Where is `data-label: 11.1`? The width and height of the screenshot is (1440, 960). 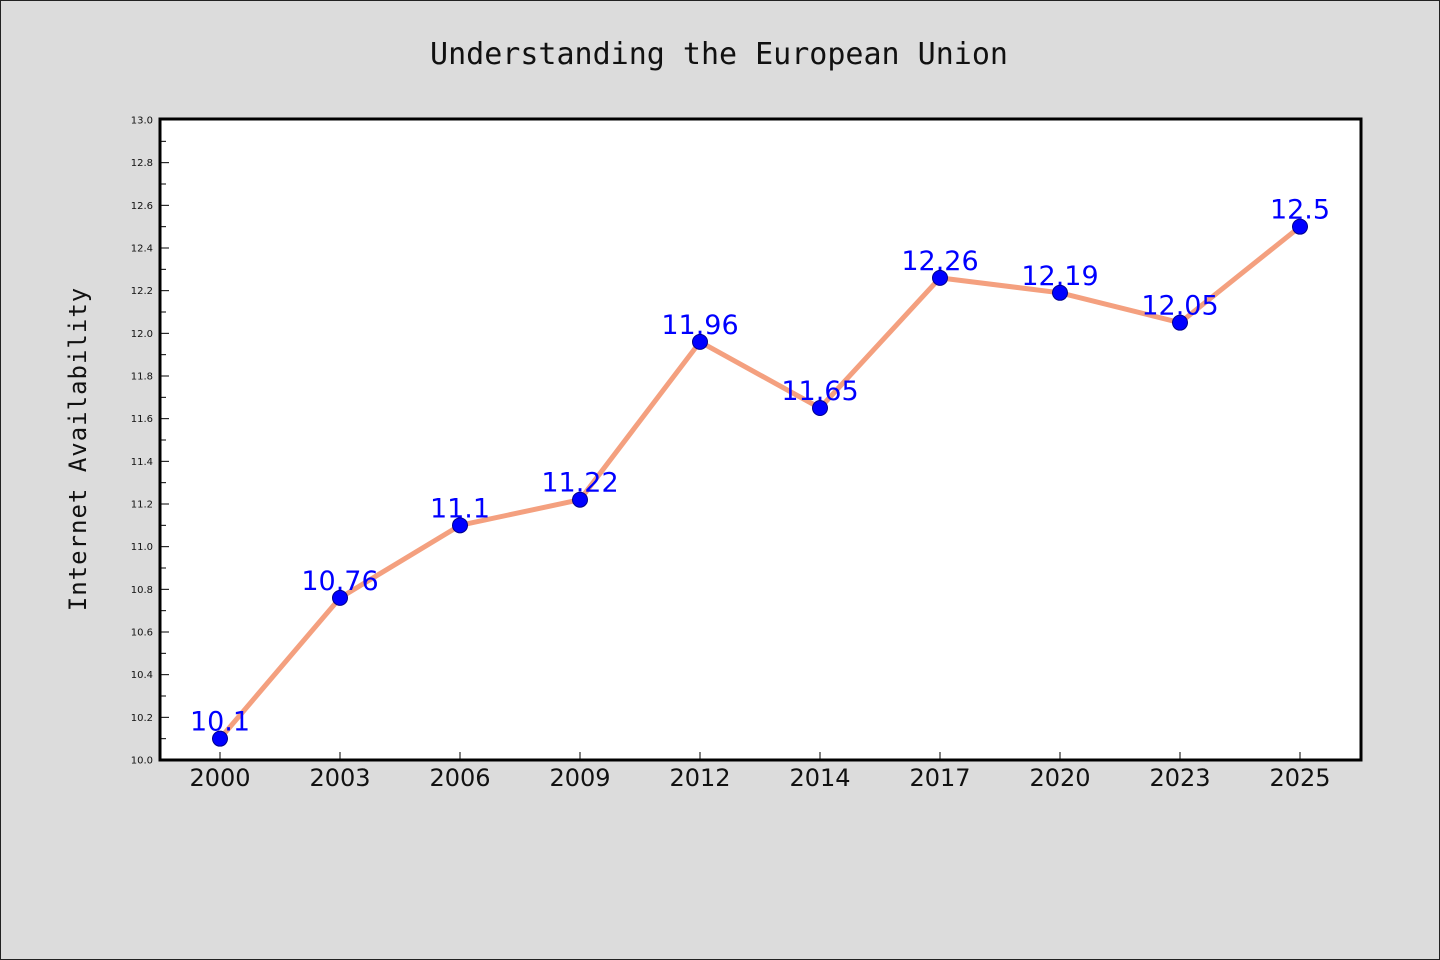 data-label: 11.1 is located at coordinates (460, 508).